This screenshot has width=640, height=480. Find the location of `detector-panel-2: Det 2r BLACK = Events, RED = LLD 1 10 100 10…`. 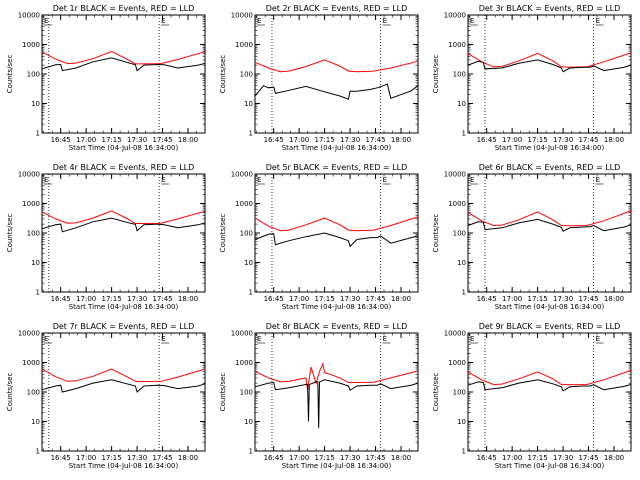

detector-panel-2: Det 2r BLACK = Events, RED = LLD 1 10 100 10… is located at coordinates (319, 78).